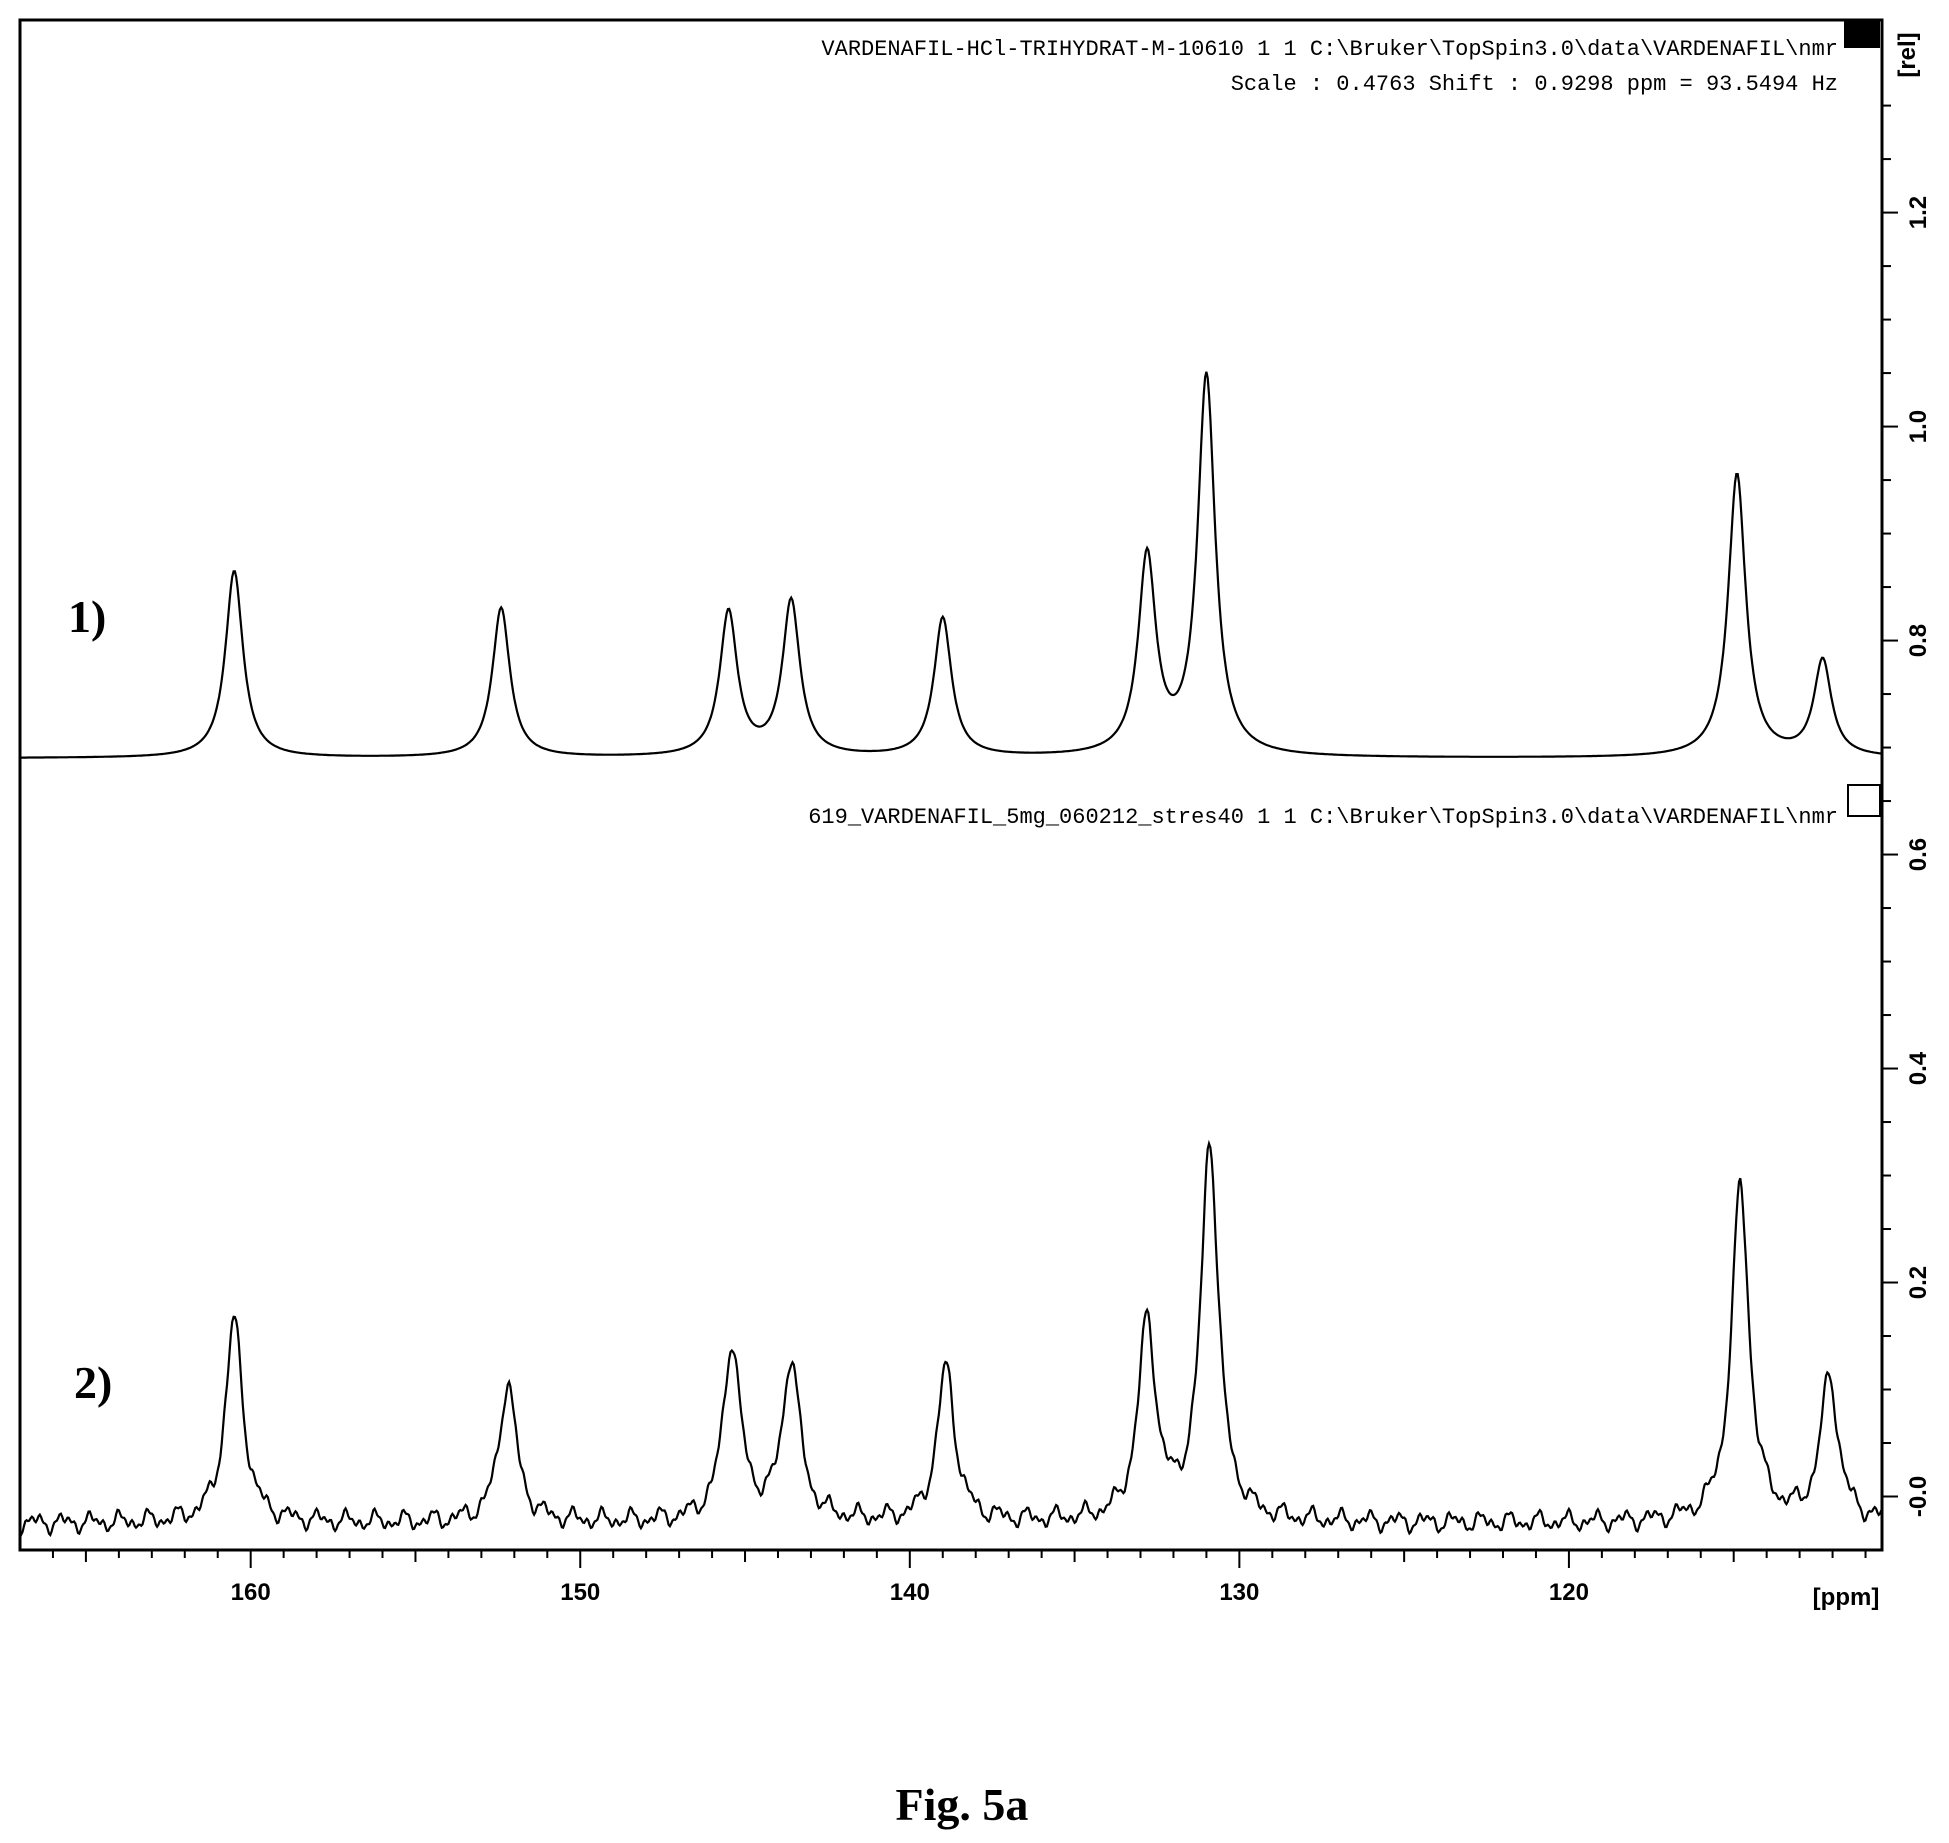 The height and width of the screenshot is (1843, 1949). I want to click on spectrum-2-label: 2), so click(93, 1382).